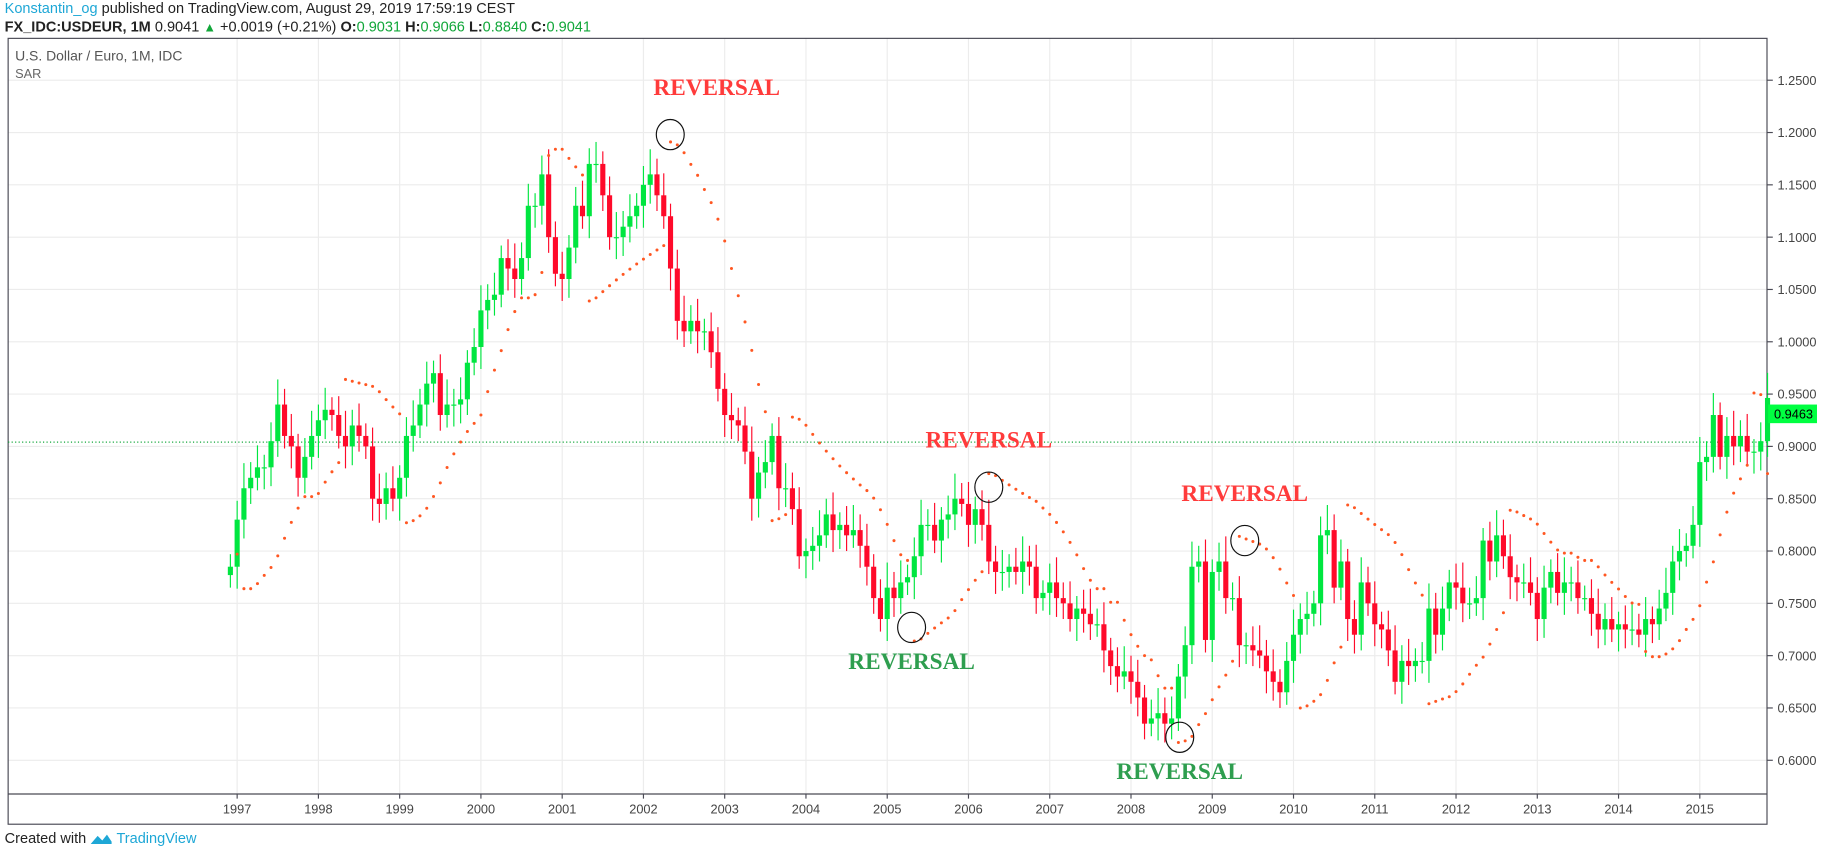 The height and width of the screenshot is (853, 1825). I want to click on last-price-label: 0.9463, so click(1793, 413).